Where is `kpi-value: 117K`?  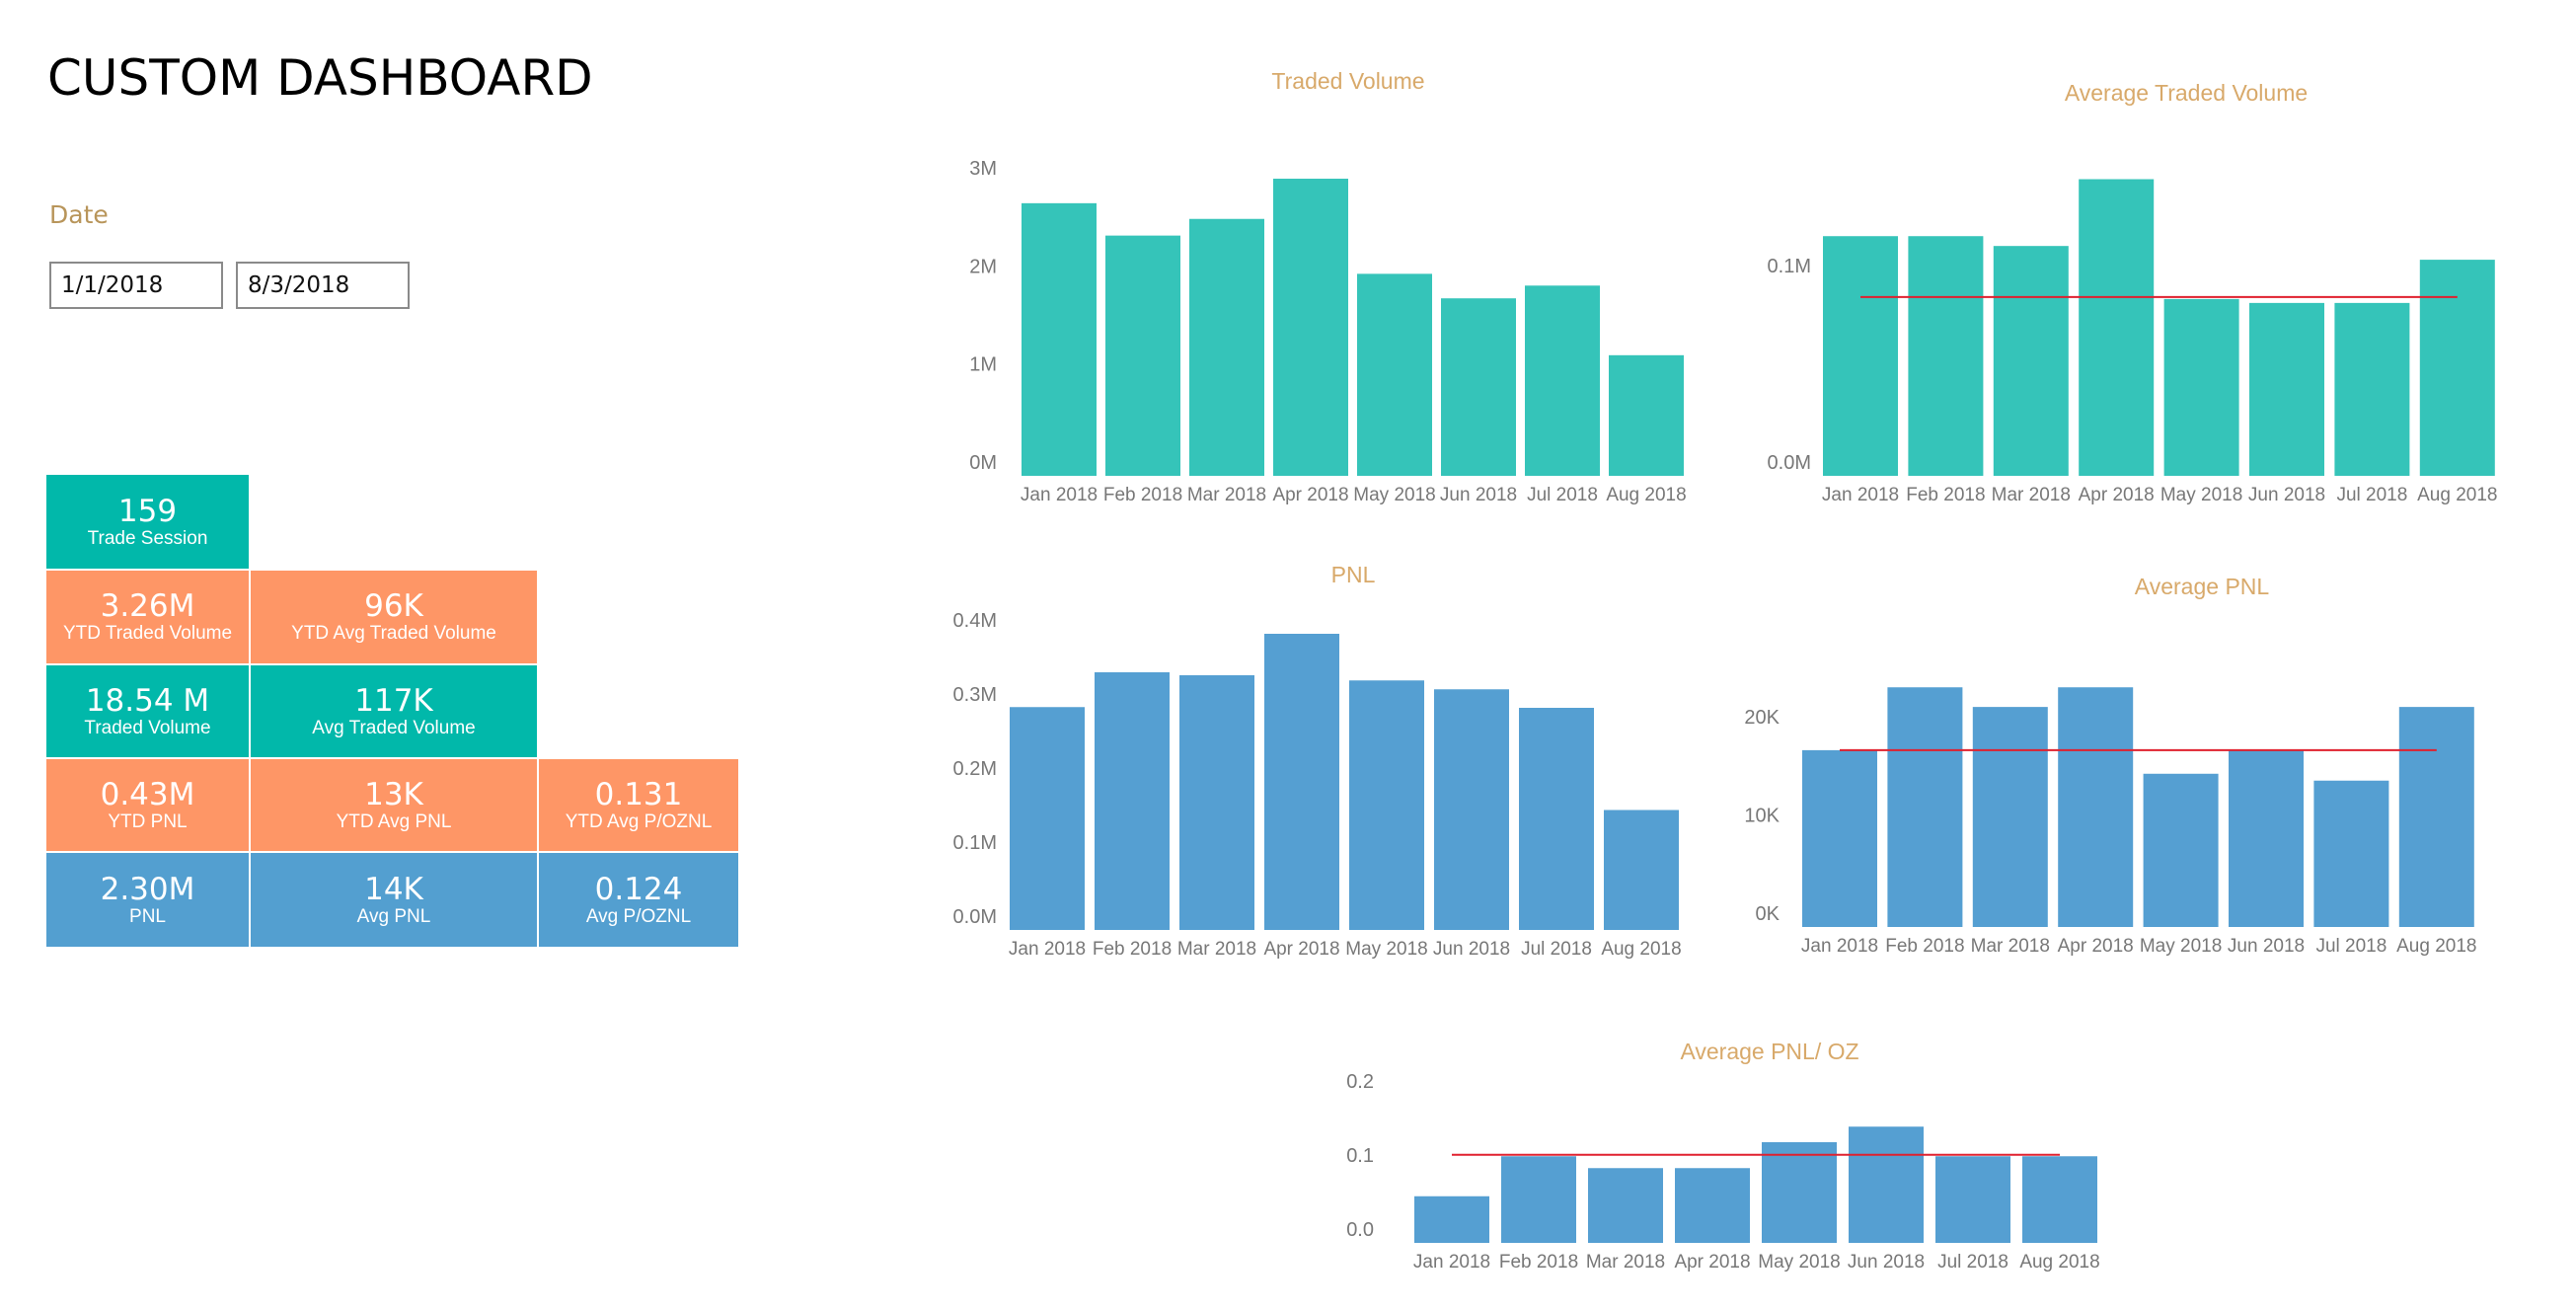
kpi-value: 117K is located at coordinates (393, 700).